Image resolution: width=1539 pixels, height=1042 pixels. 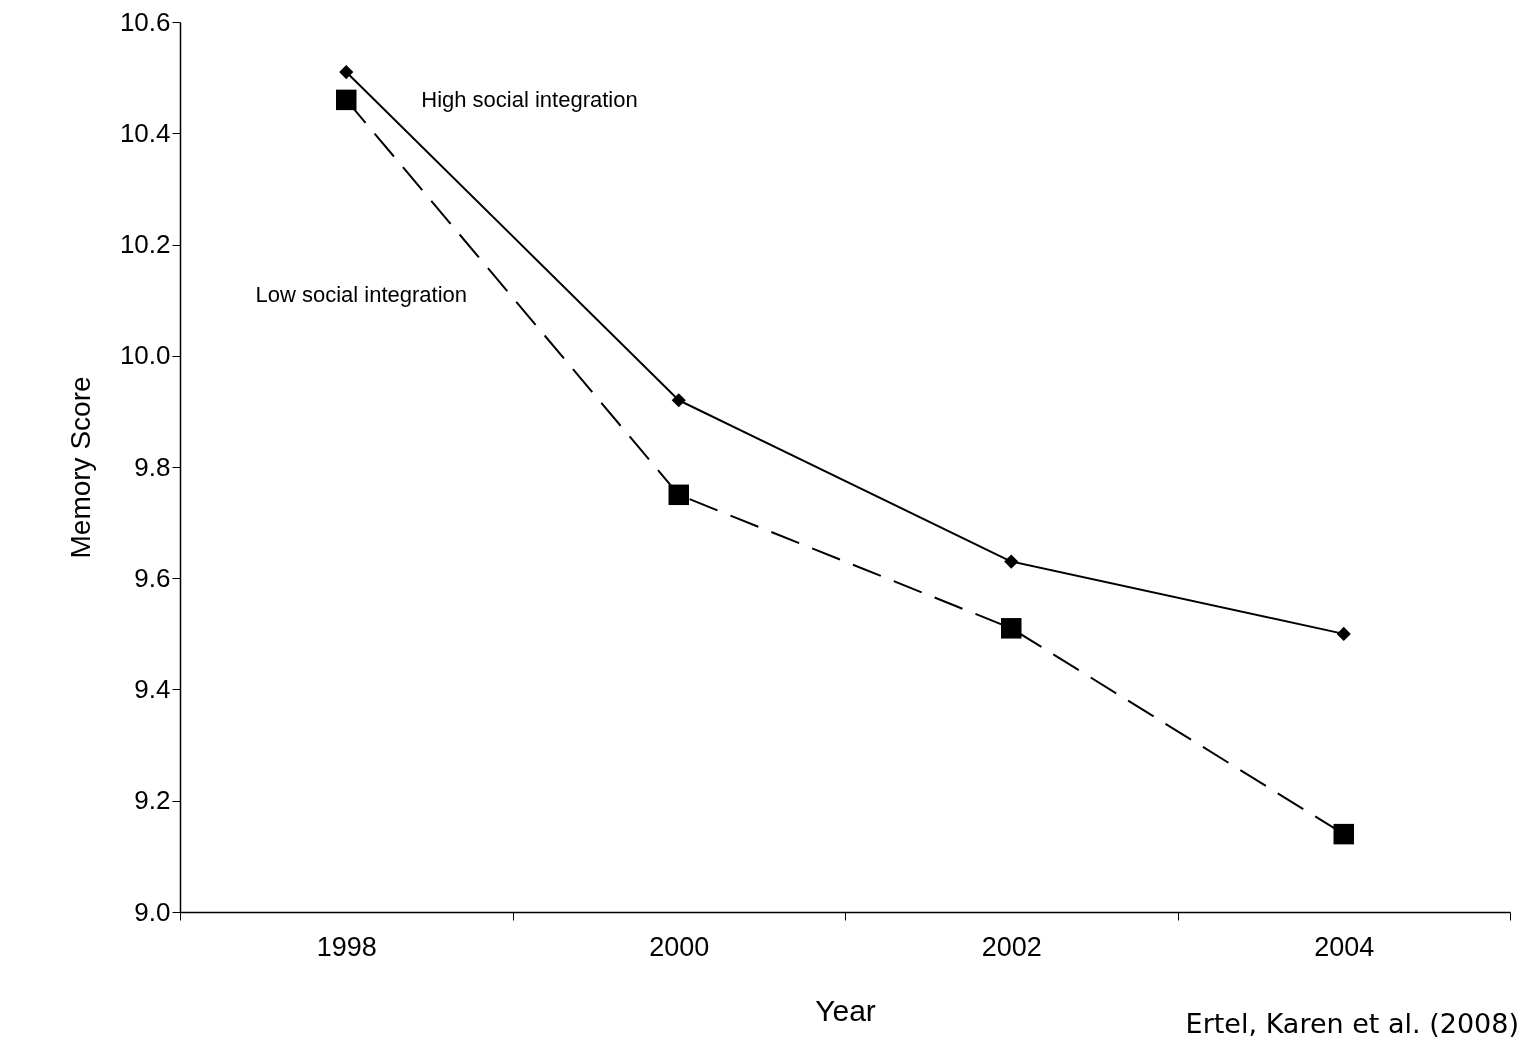 What do you see at coordinates (145, 132) in the screenshot?
I see `y-tick-label: 10.4` at bounding box center [145, 132].